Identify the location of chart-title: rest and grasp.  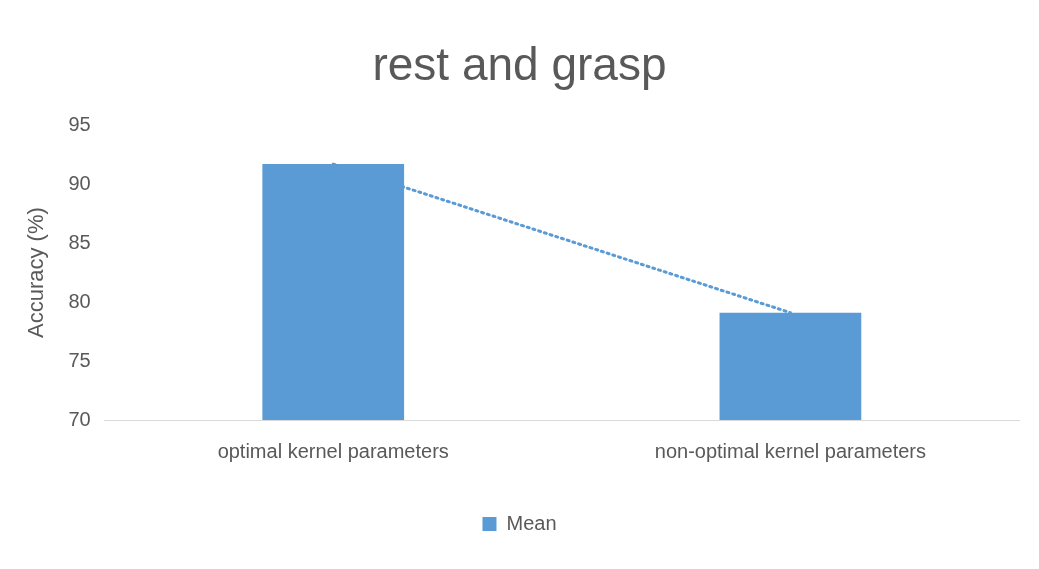
(519, 64).